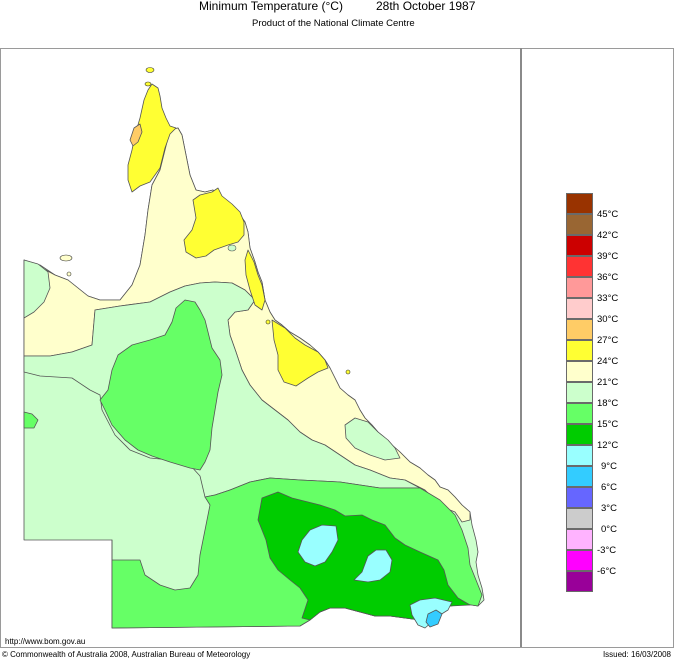 Image resolution: width=674 pixels, height=659 pixels. Describe the element at coordinates (608, 445) in the screenshot. I see `legend-label: 12°C` at that location.